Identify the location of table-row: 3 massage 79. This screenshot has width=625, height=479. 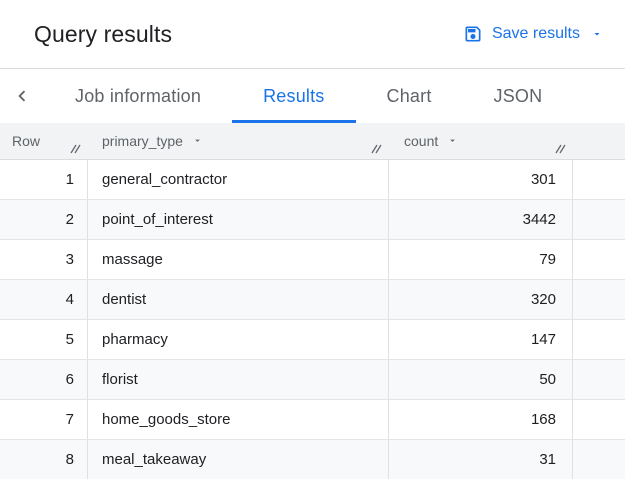
(312, 260).